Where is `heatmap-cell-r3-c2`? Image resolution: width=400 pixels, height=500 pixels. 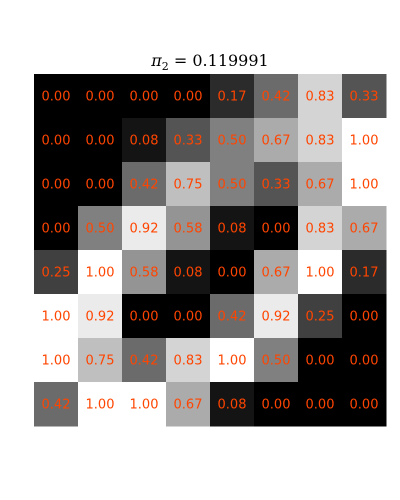 heatmap-cell-r3-c2 is located at coordinates (144, 228).